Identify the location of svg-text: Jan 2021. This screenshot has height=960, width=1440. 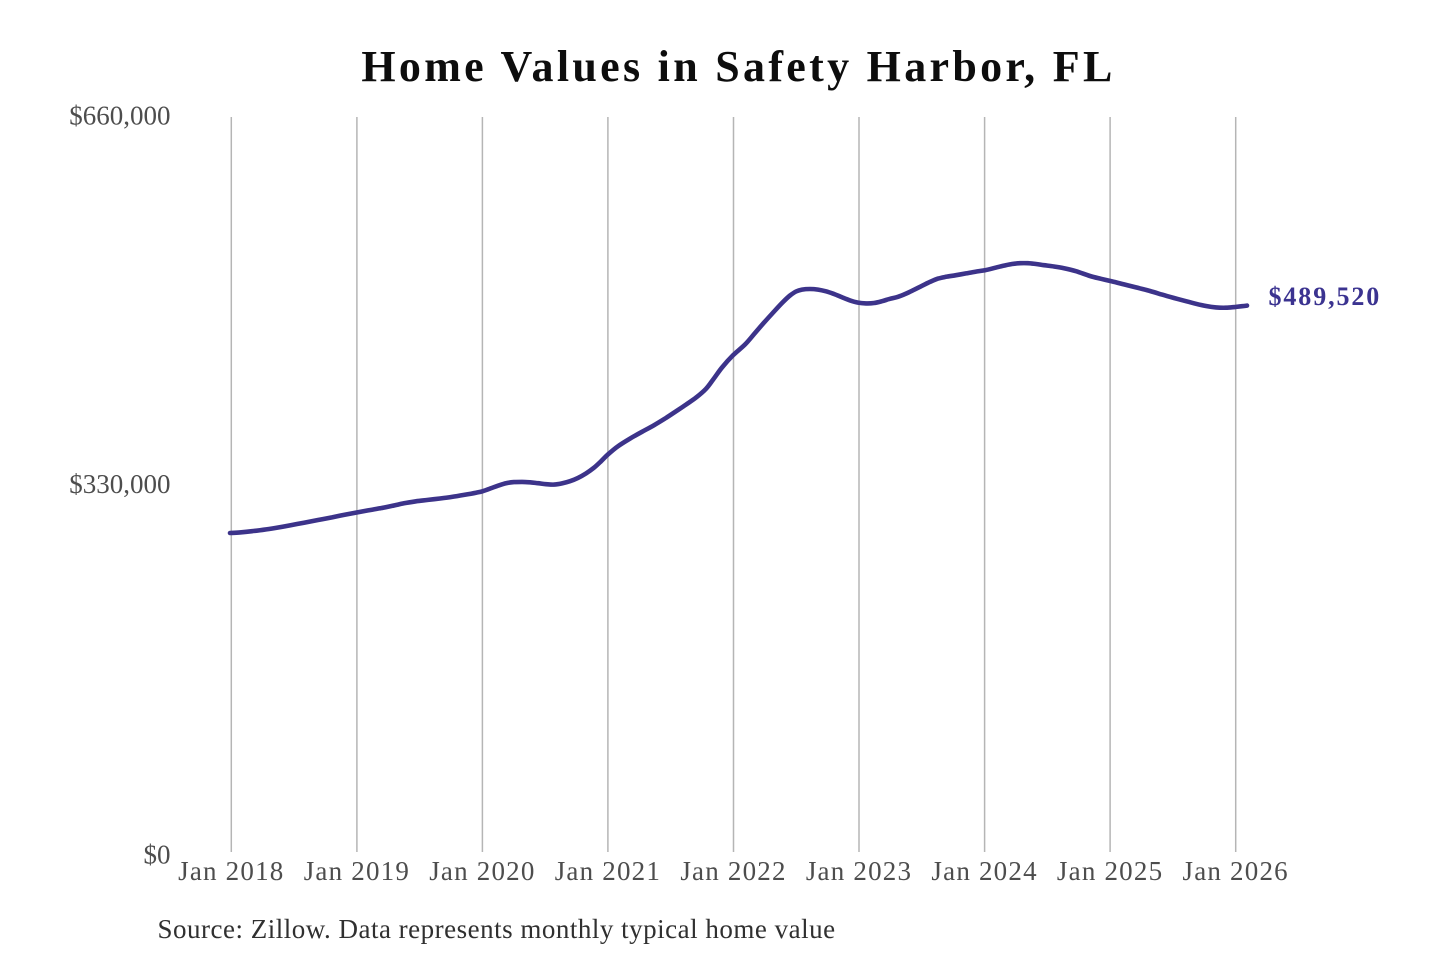
(608, 871).